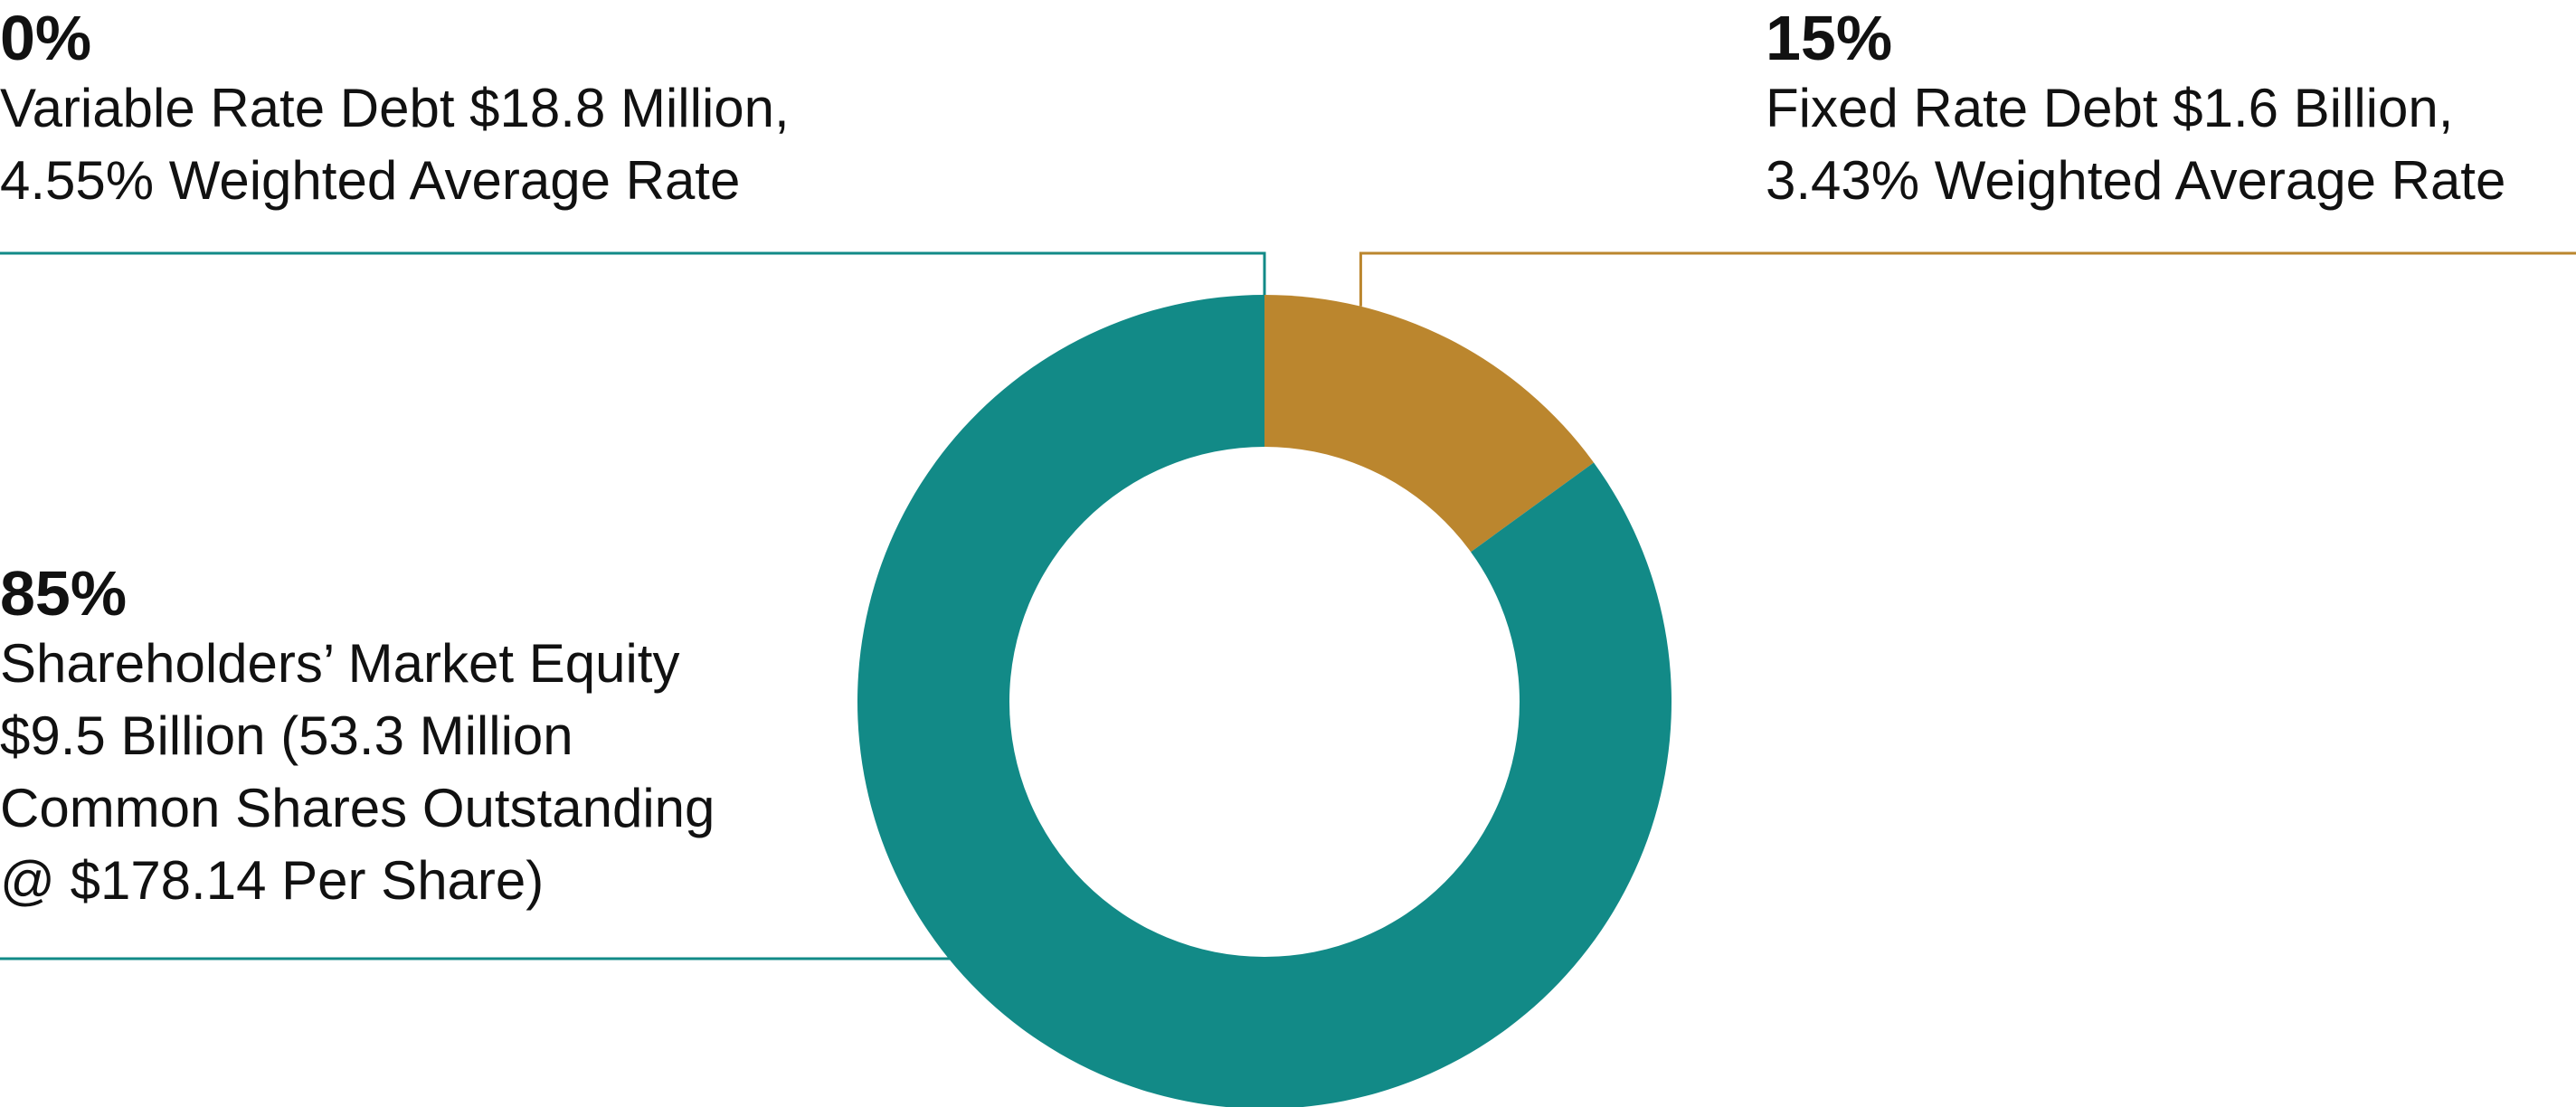 The width and height of the screenshot is (2576, 1107). What do you see at coordinates (357, 808) in the screenshot?
I see `label-line: Common Shares Outstanding` at bounding box center [357, 808].